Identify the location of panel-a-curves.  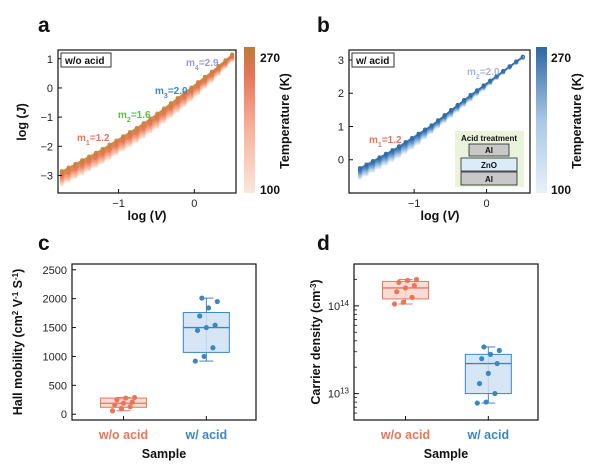
(147, 119).